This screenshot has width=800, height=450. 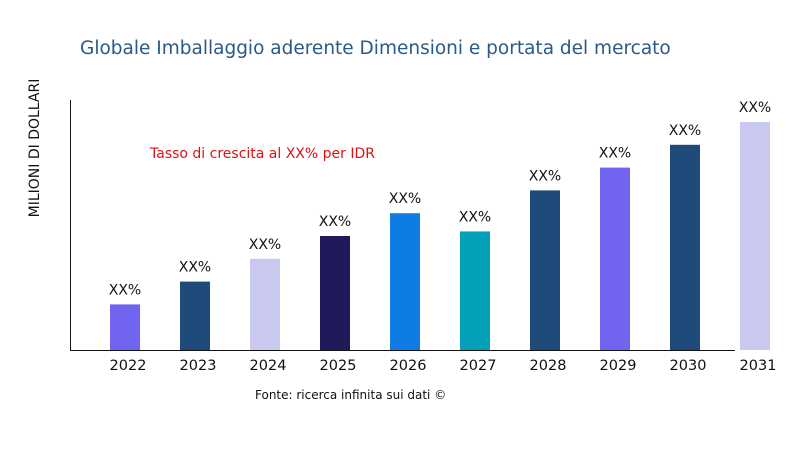 What do you see at coordinates (198, 366) in the screenshot?
I see `x-tick-label-2023: 2023` at bounding box center [198, 366].